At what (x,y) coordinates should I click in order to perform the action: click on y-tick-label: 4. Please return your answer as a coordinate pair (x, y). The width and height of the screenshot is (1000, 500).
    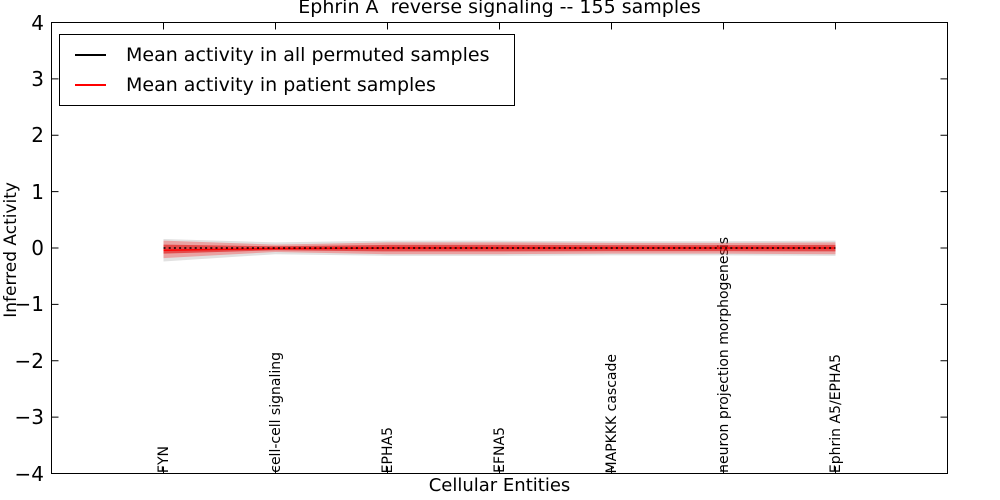
    Looking at the image, I should click on (37, 22).